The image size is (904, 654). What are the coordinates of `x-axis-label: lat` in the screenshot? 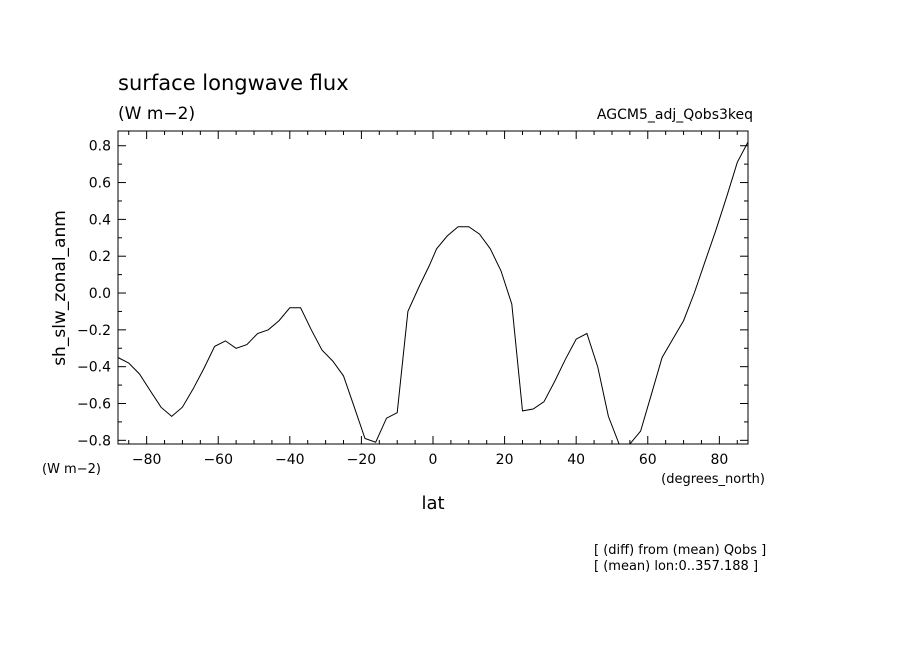 It's located at (432, 503).